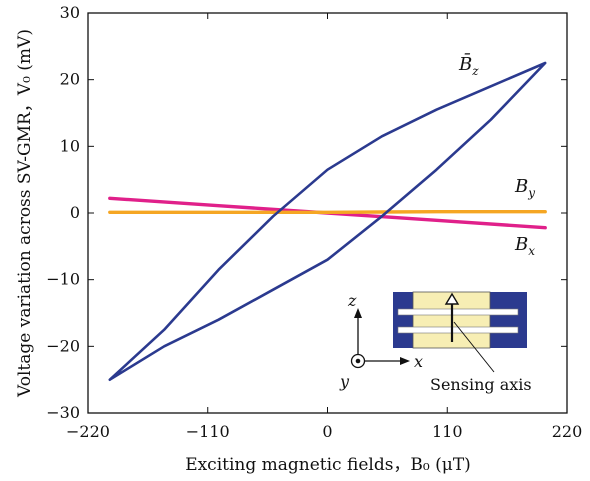 The width and height of the screenshot is (590, 481). I want to click on sensing-axis-arrowhead, so click(452, 298).